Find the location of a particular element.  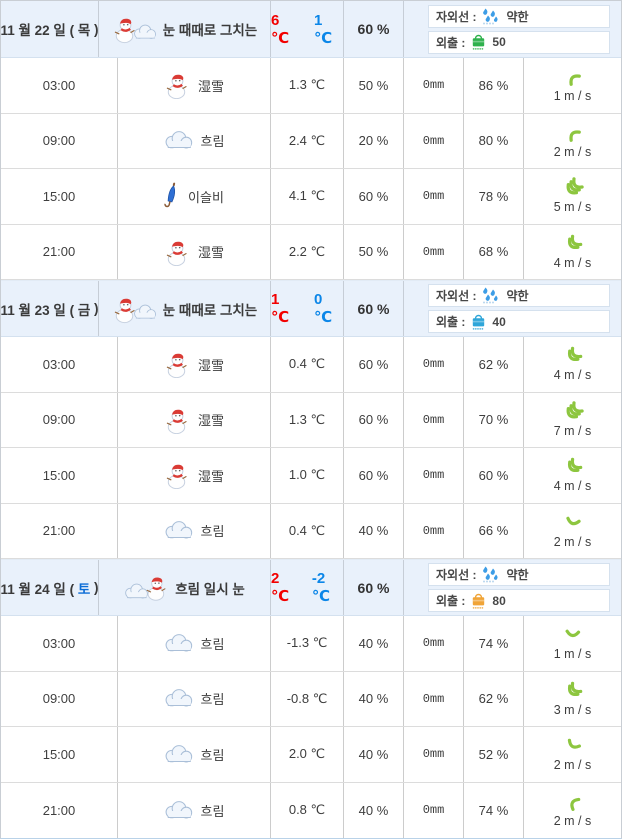

day-summary-cell: 눈 때때로 그치는 is located at coordinates (185, 29).